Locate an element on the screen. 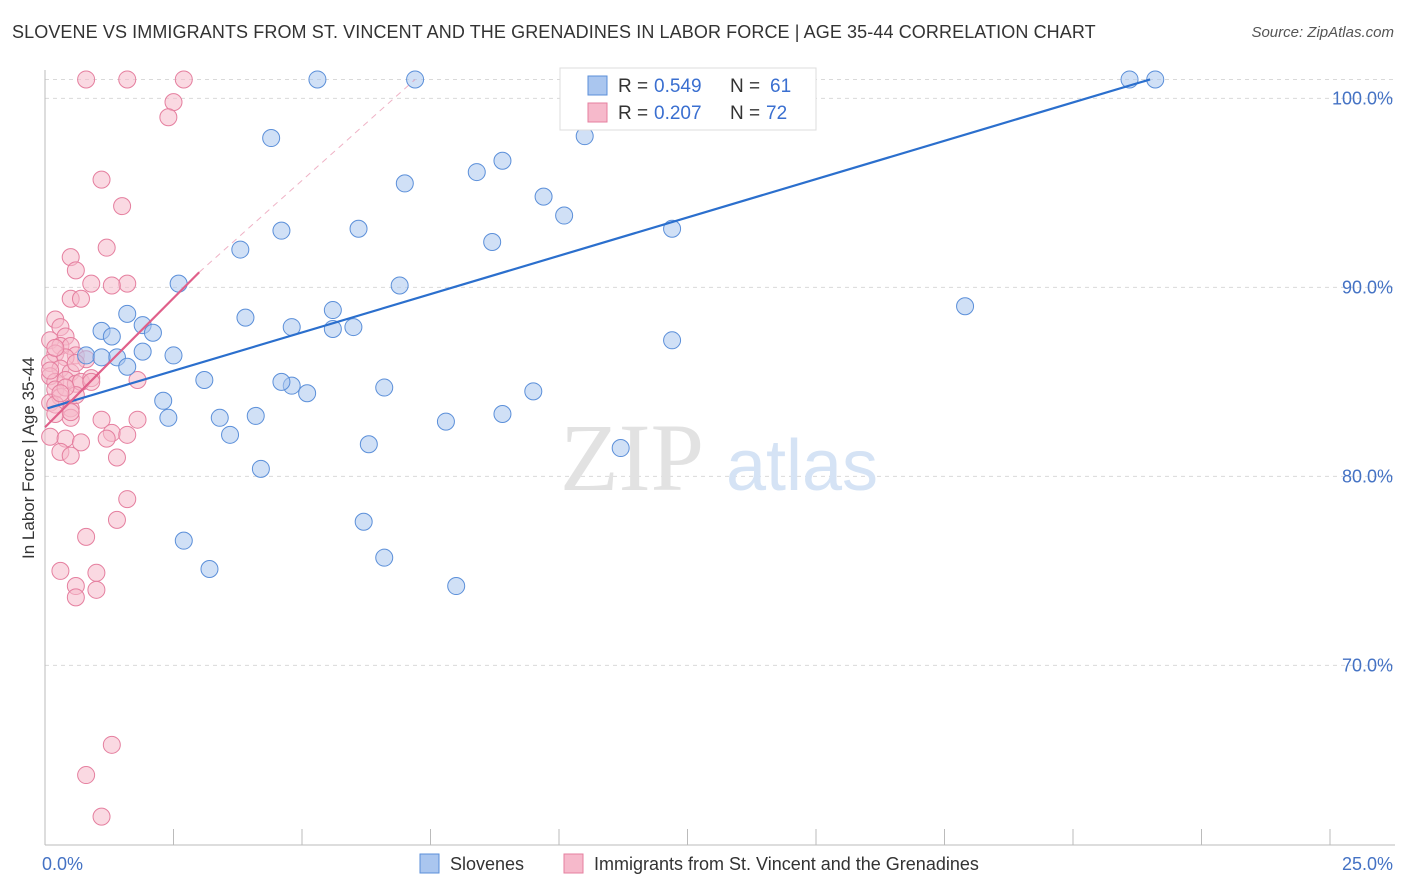 This screenshot has height=892, width=1406. legend-pink-r-value: 0.207 is located at coordinates (678, 113).